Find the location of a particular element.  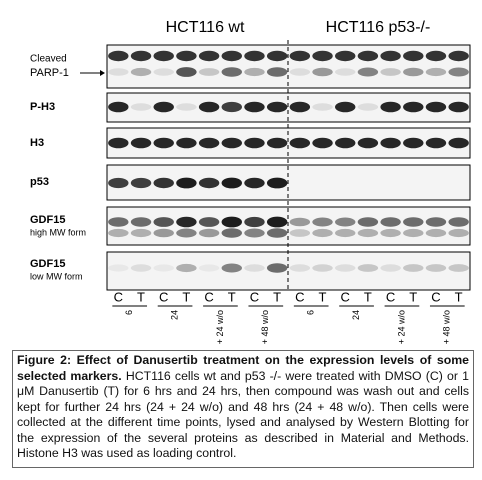

row-label: H3 is located at coordinates (37, 143).